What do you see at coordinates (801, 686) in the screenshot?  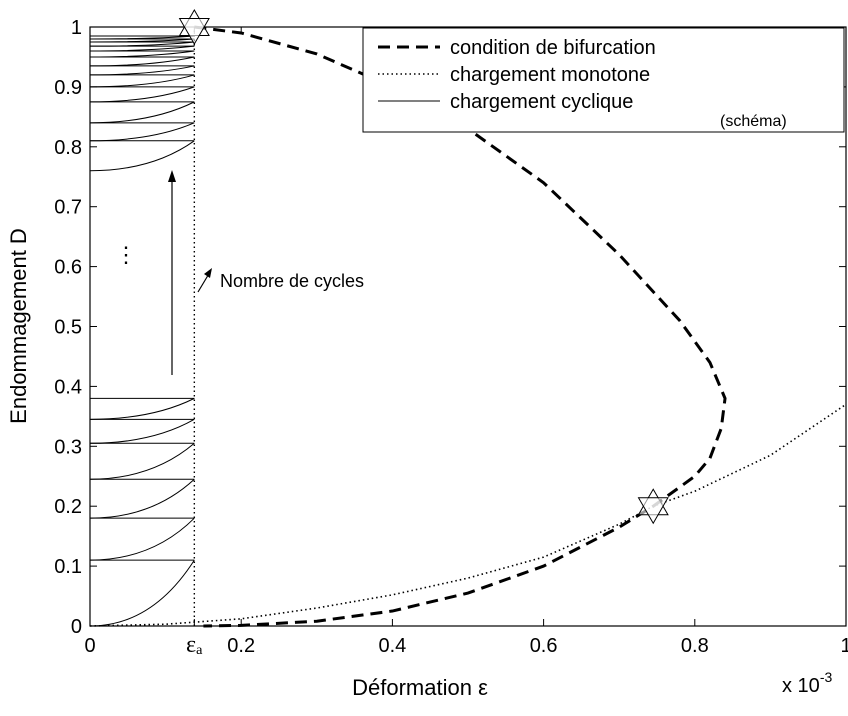 I see `x-exponent-base: x 10` at bounding box center [801, 686].